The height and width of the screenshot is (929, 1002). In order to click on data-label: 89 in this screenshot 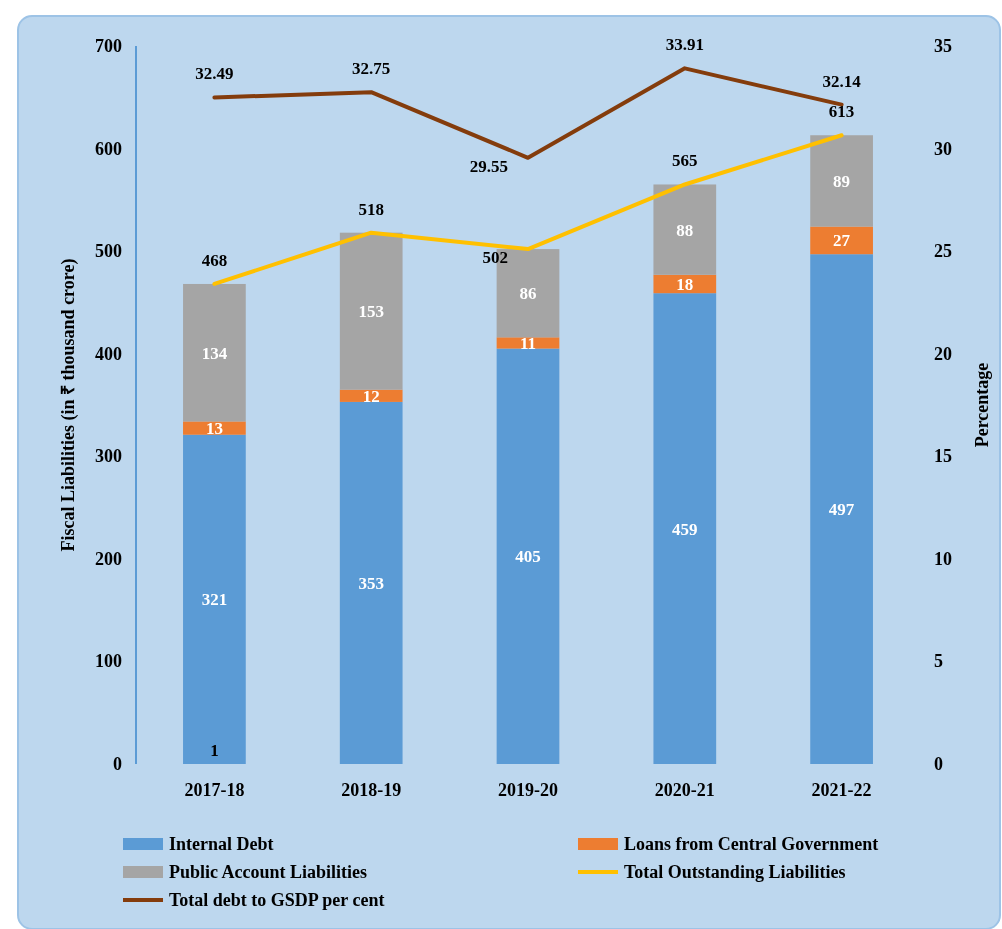, I will do `click(842, 181)`.